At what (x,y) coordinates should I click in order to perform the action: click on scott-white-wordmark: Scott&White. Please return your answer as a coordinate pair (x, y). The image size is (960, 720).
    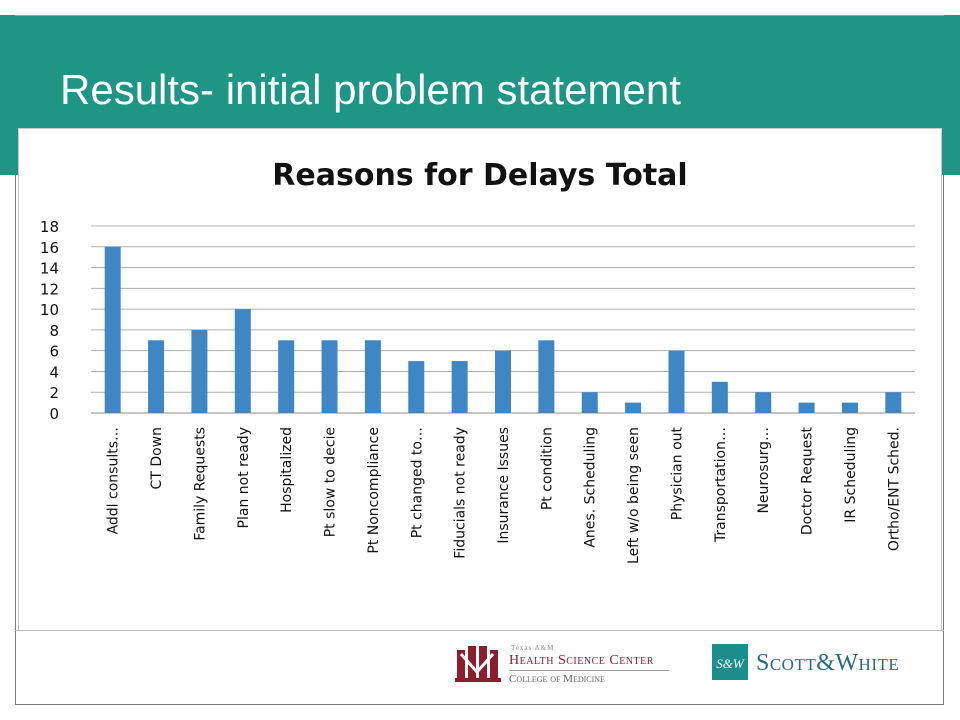
    Looking at the image, I should click on (828, 663).